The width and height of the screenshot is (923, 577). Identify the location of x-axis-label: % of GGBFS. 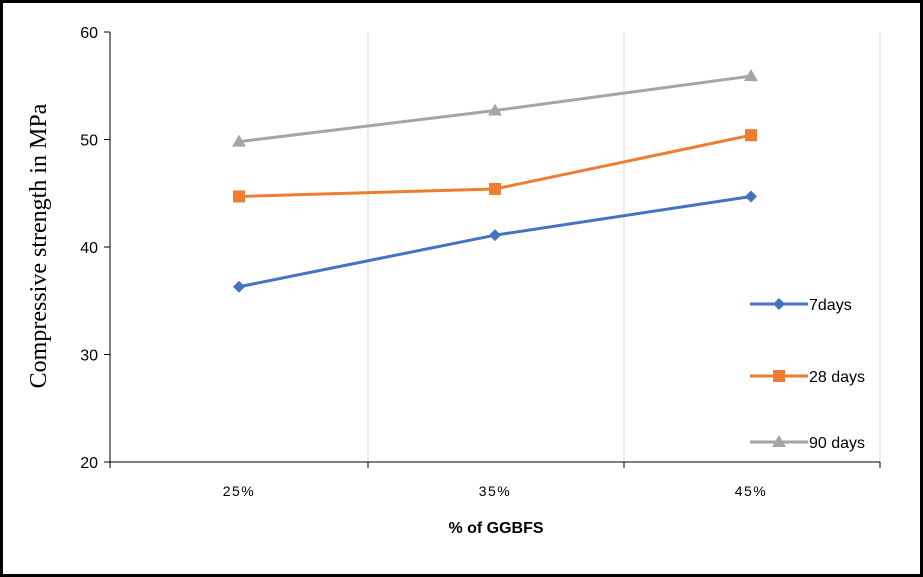
(495, 528).